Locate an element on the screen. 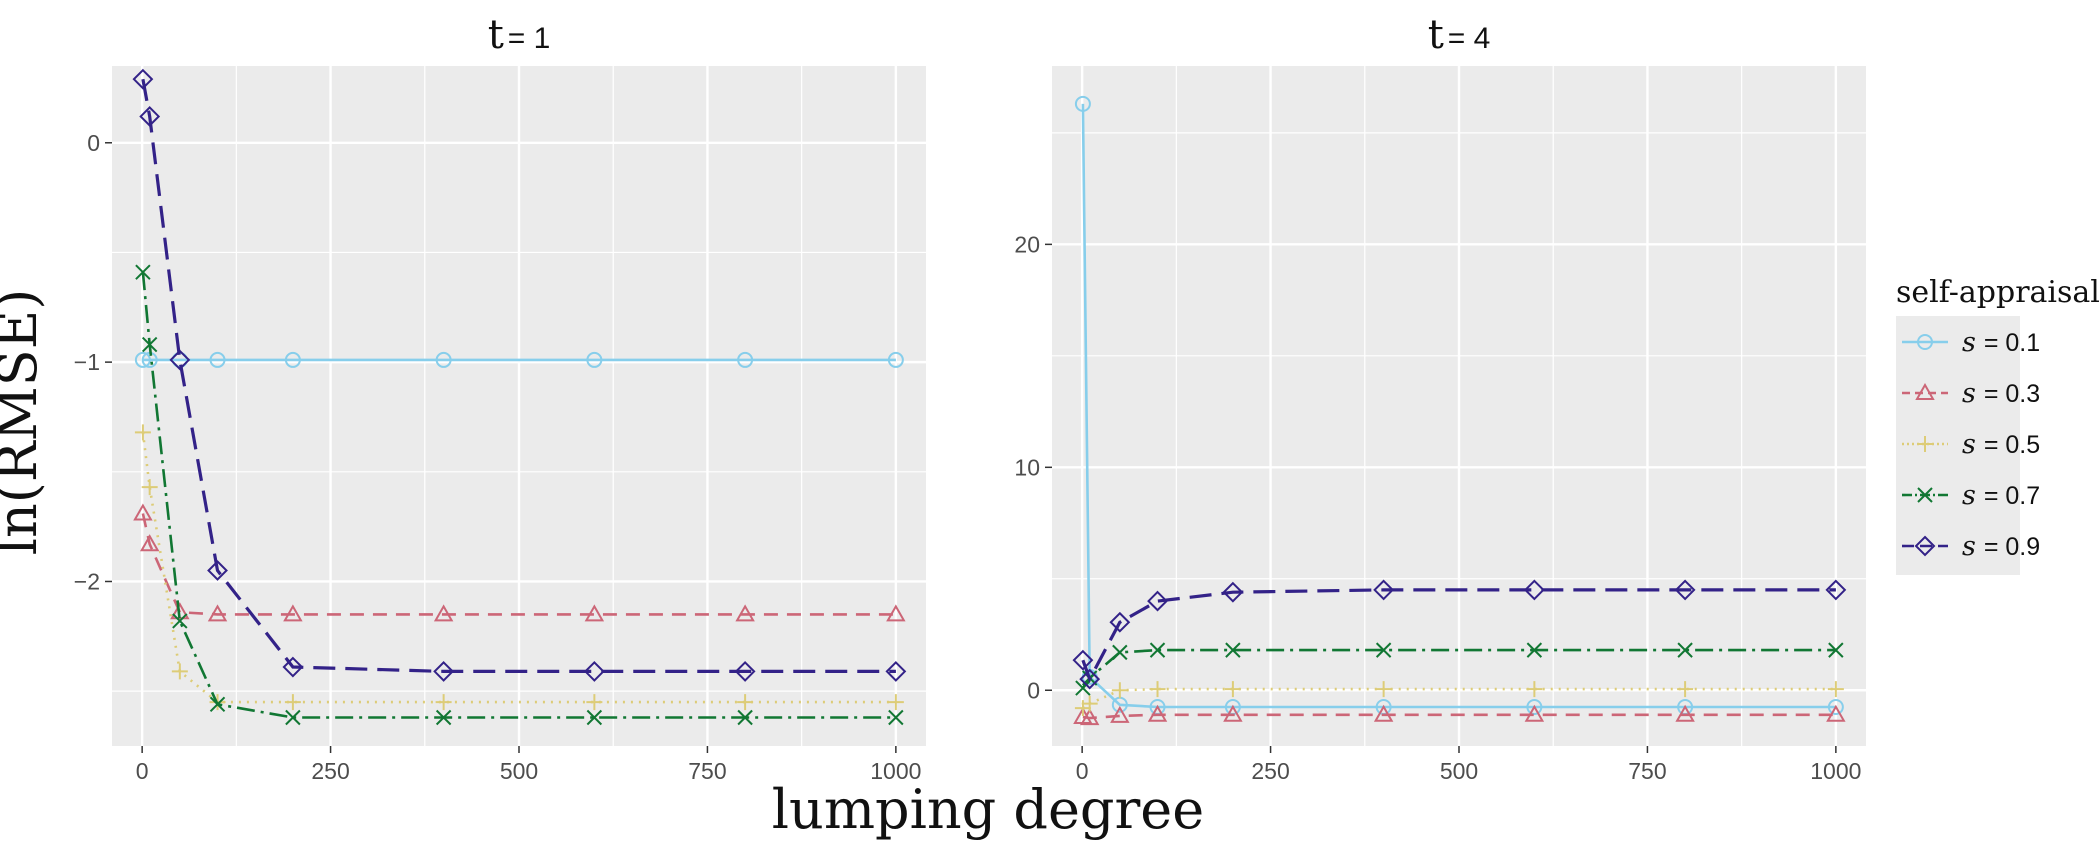  x-tick-label: 750 is located at coordinates (1647, 771).